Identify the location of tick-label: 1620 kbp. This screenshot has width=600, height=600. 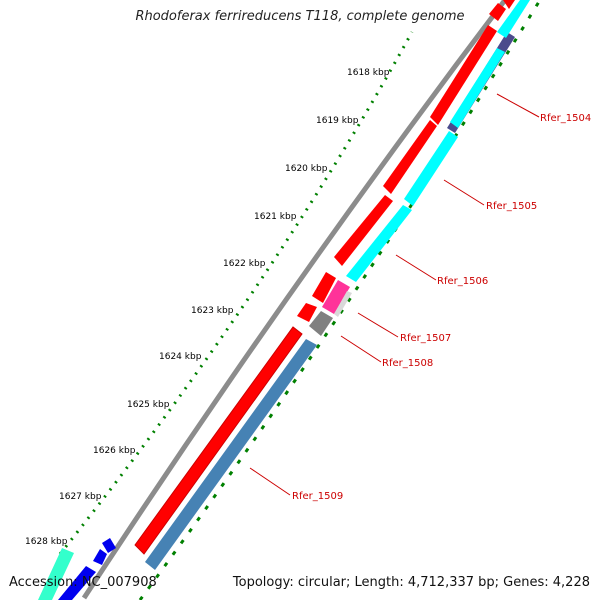
(306, 169).